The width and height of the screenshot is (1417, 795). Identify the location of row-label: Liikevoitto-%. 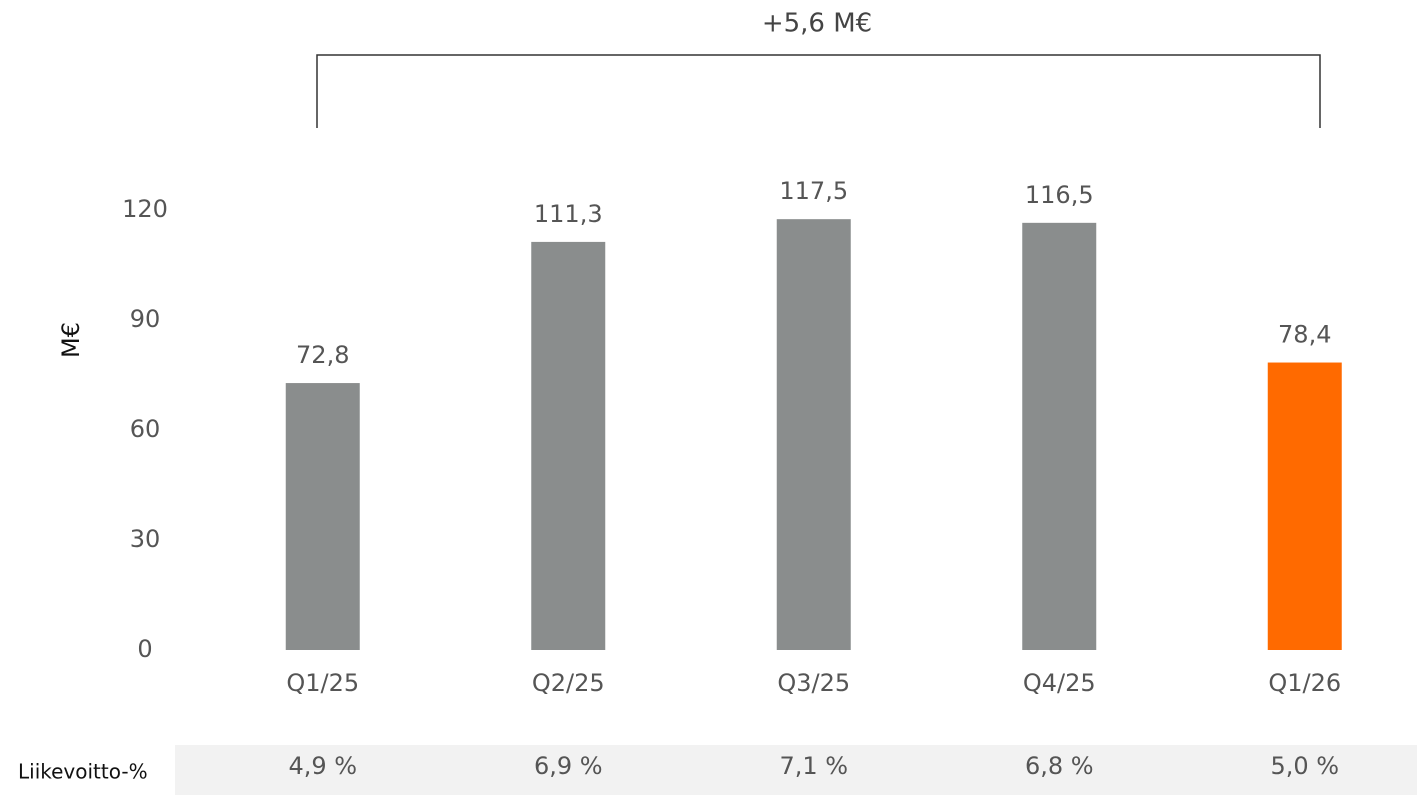
(83, 772).